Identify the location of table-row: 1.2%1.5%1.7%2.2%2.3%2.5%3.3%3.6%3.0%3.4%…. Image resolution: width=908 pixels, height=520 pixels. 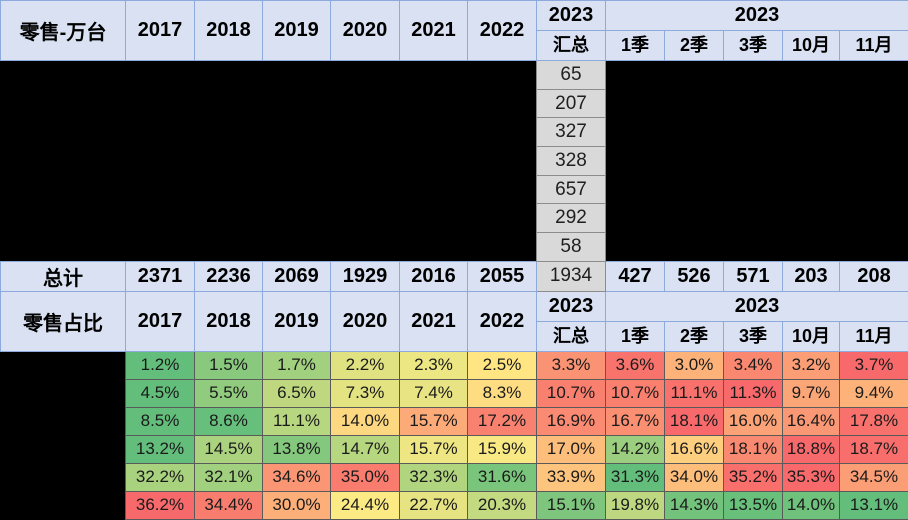
(454, 365).